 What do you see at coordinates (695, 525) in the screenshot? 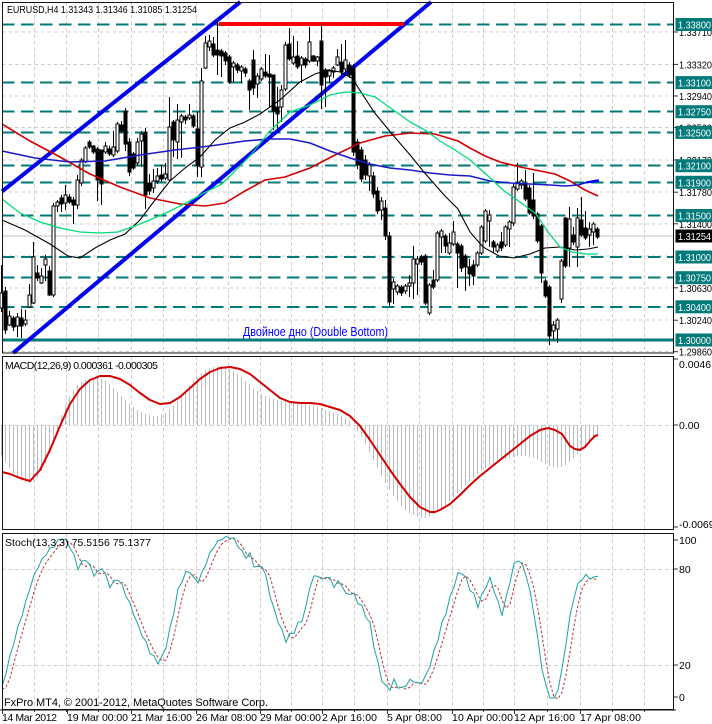
I see `svg-text: -0.00698` at bounding box center [695, 525].